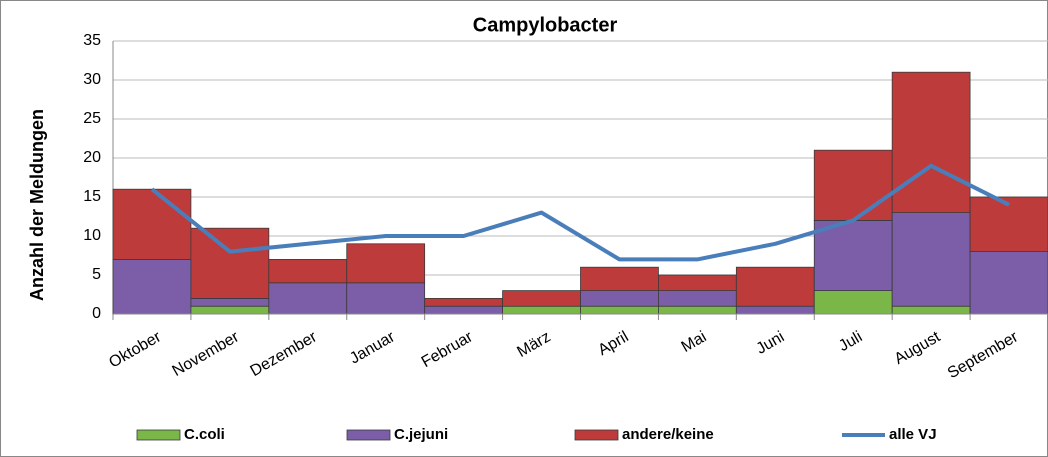  Describe the element at coordinates (204, 434) in the screenshot. I see `legend-label: C.coli` at that location.